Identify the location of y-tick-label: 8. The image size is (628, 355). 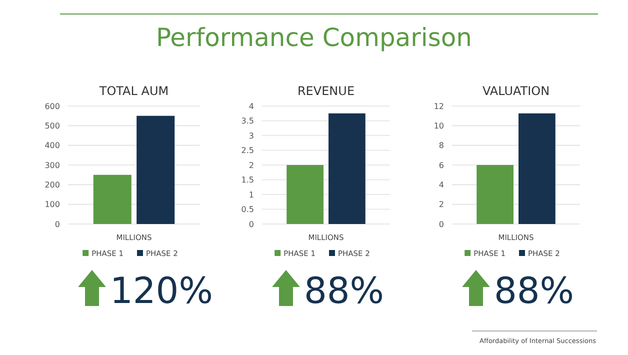
(441, 145).